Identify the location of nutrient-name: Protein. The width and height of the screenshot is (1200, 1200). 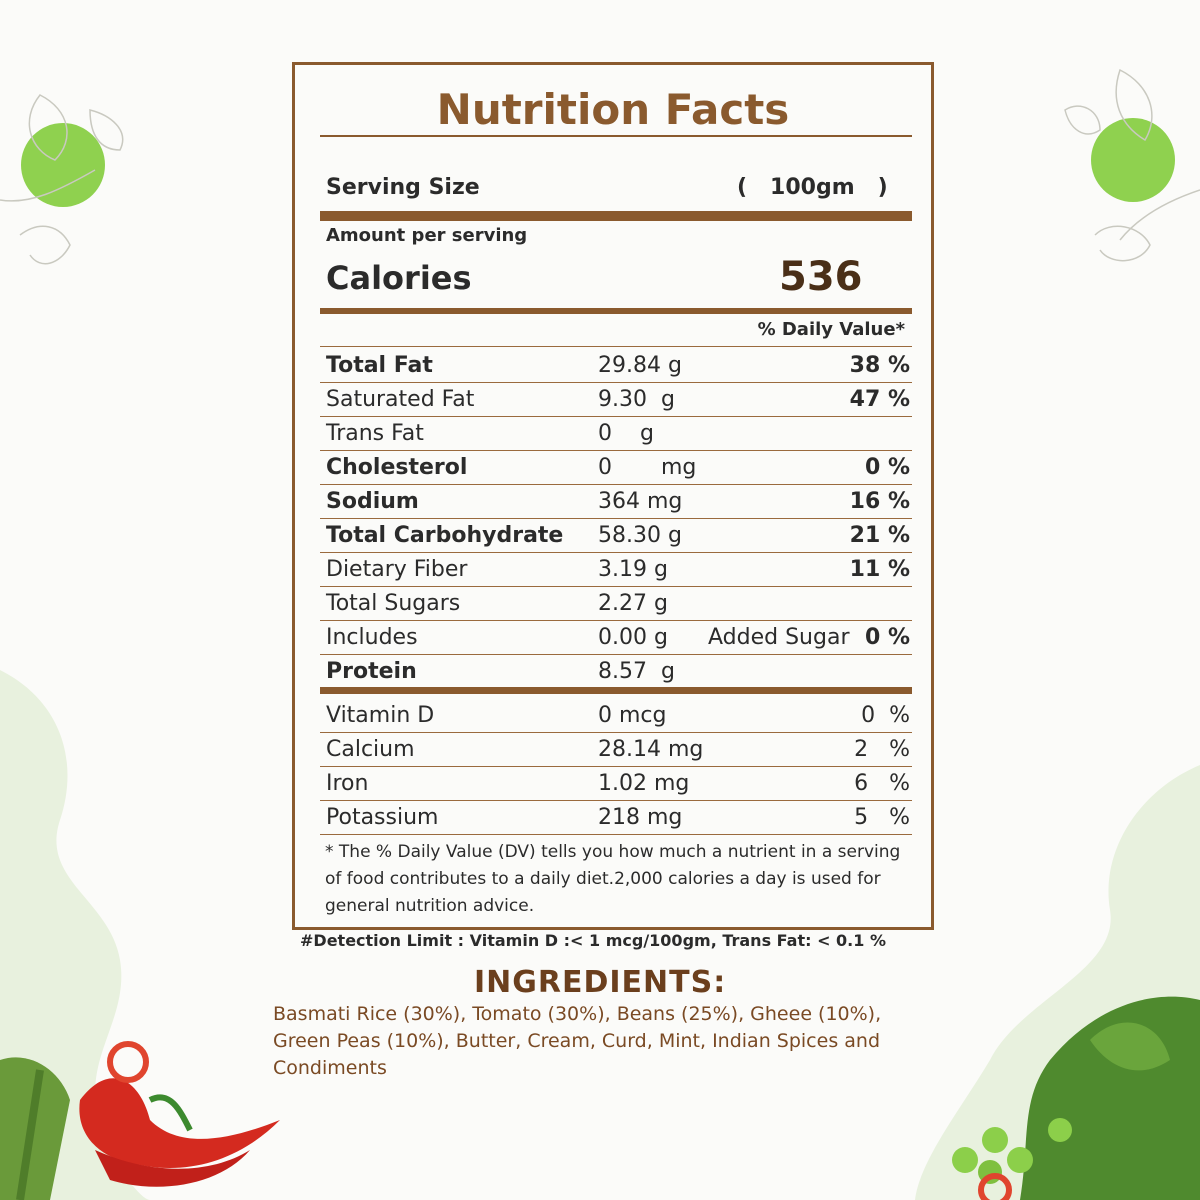
(371, 671).